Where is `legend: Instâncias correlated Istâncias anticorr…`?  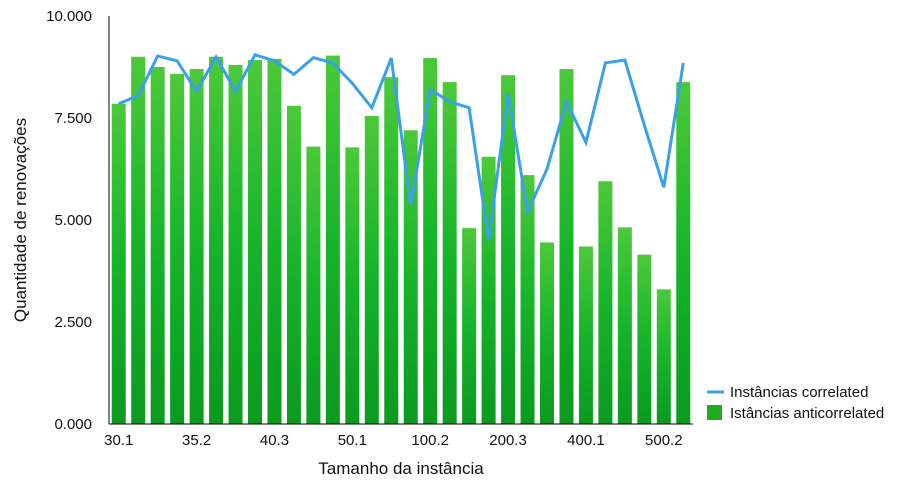 legend: Instâncias correlated Istâncias anticorr… is located at coordinates (795, 403).